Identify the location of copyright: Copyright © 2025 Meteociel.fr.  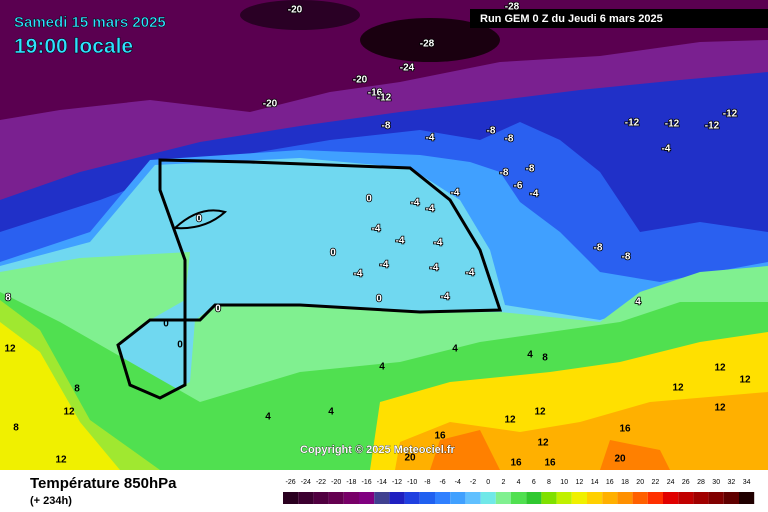
(378, 450).